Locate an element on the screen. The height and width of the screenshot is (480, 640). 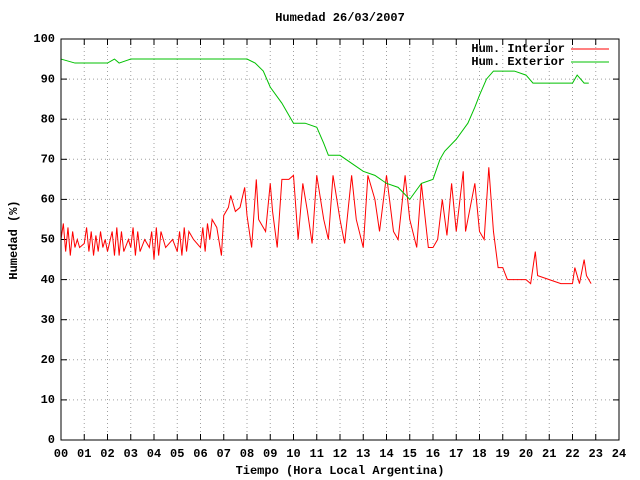
x-tick-label: 11 is located at coordinates (317, 454).